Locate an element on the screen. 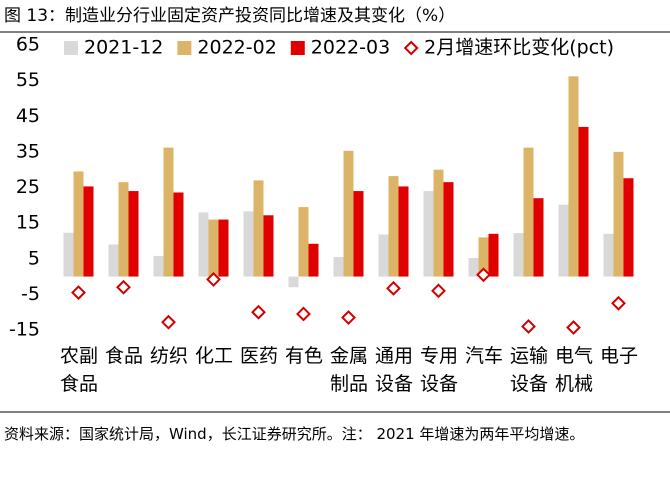 This screenshot has width=670, height=485. x-tick-line: 农副 is located at coordinates (79, 356).